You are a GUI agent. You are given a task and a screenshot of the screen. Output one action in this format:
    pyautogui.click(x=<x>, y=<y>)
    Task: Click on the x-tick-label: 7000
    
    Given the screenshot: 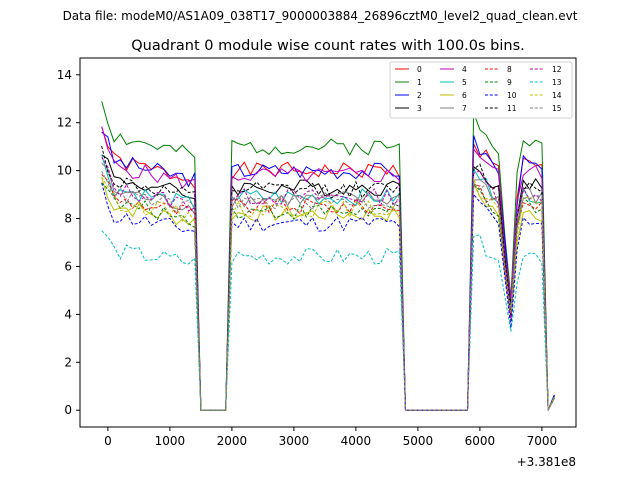 What is the action you would take?
    pyautogui.click(x=542, y=441)
    